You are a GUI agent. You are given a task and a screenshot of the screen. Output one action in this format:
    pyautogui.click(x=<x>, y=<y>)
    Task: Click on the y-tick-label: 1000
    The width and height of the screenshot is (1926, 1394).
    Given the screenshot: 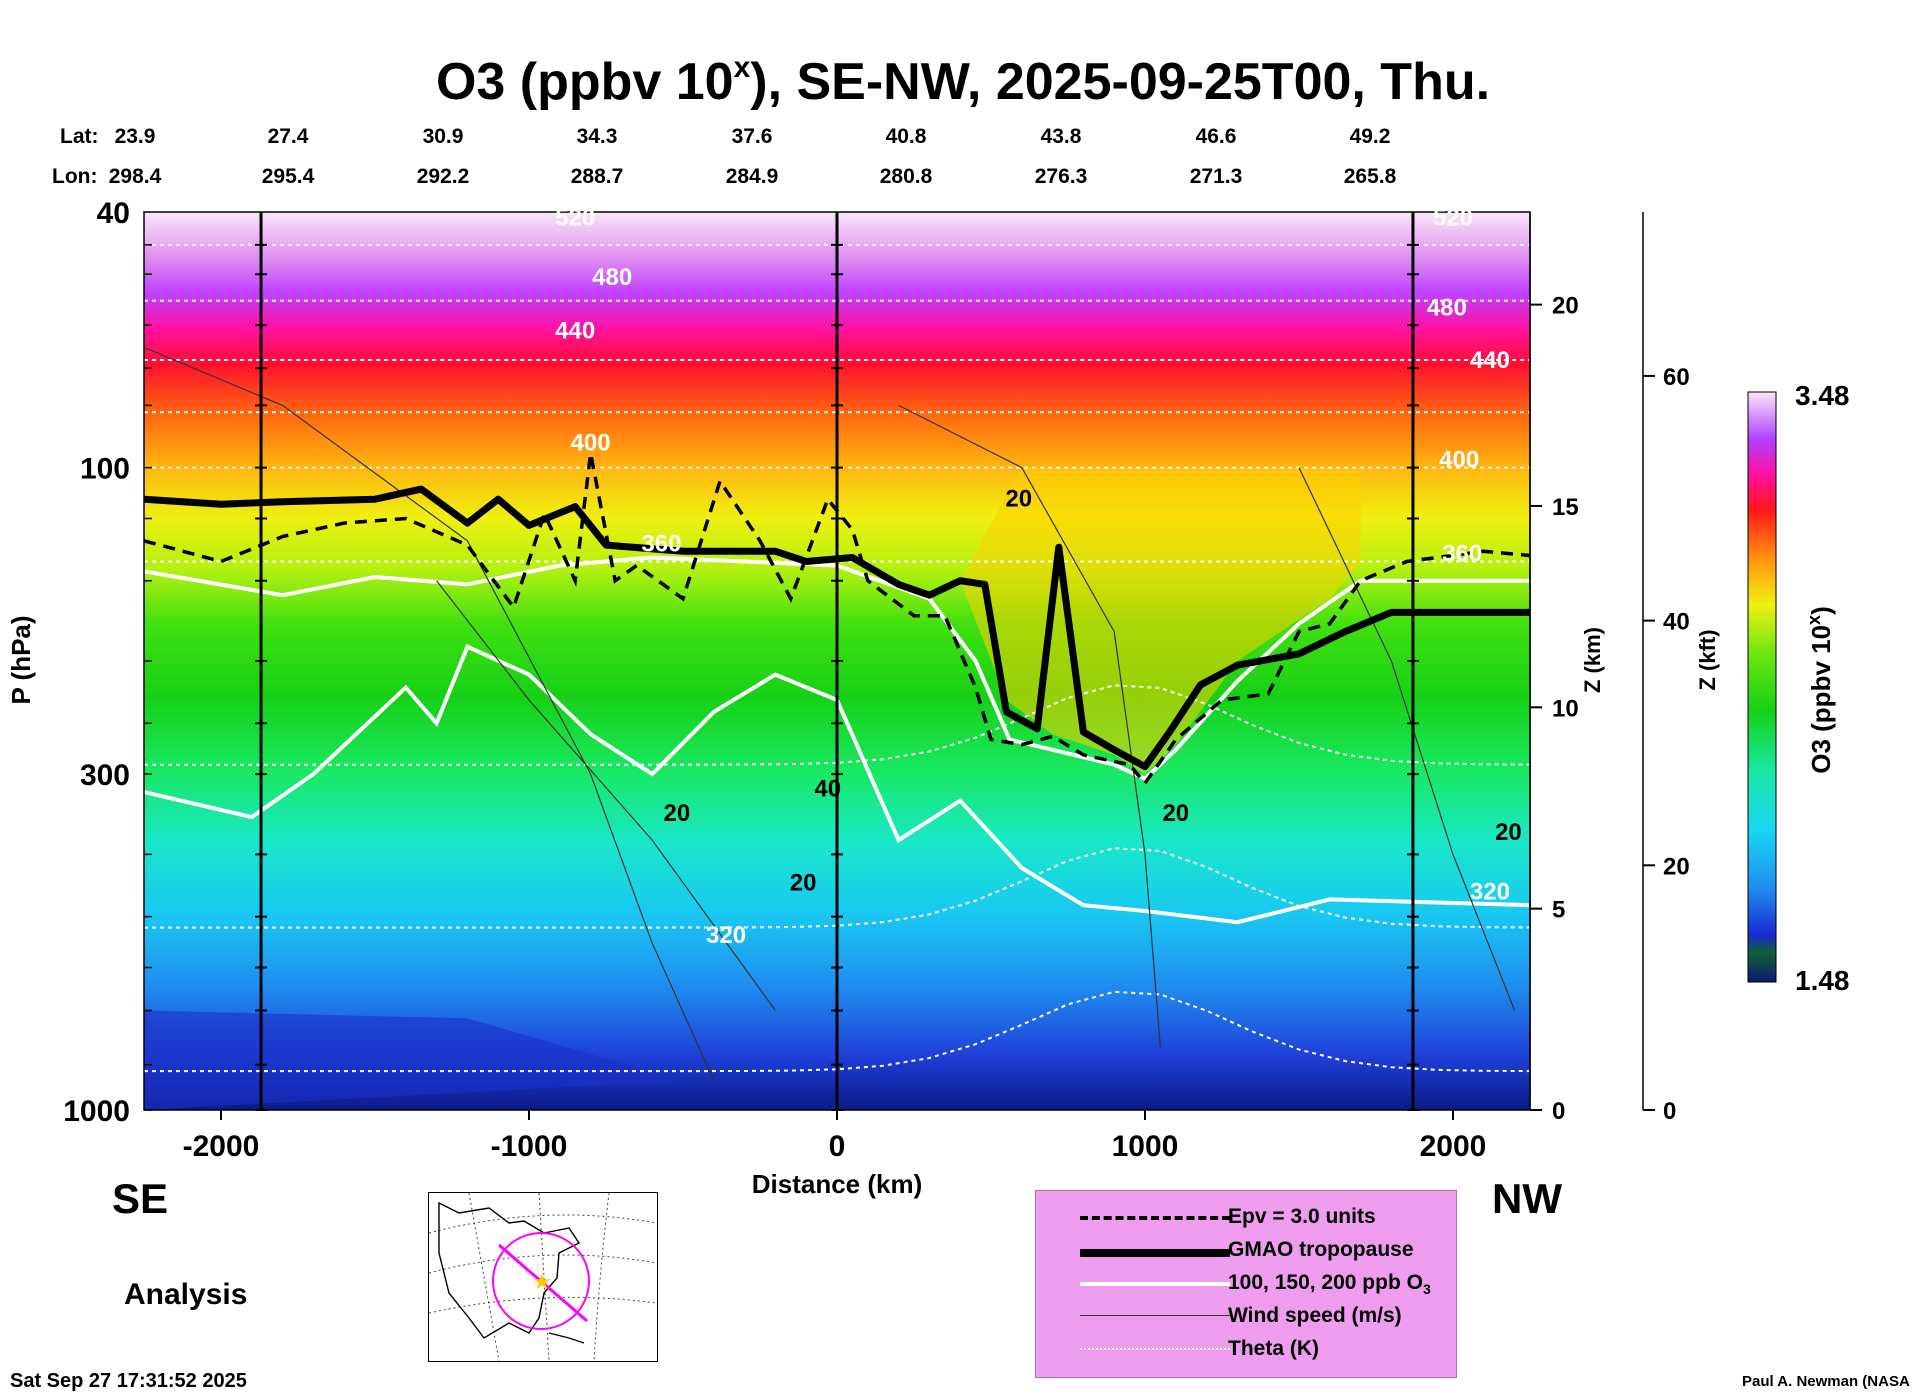 What is the action you would take?
    pyautogui.click(x=96, y=1111)
    